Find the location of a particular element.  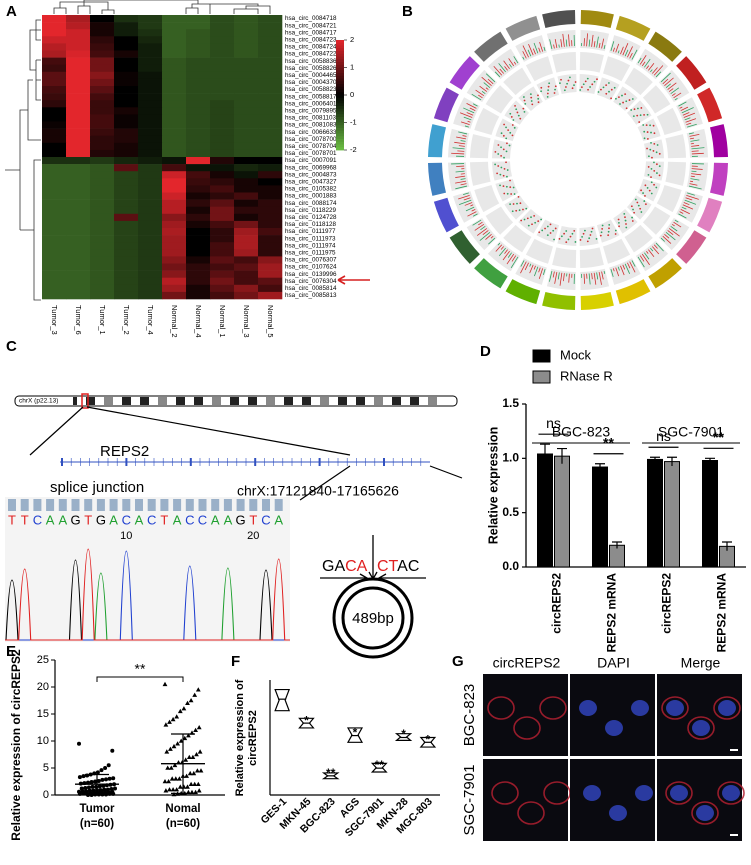

region-label: chrX (p22.13) is located at coordinates (38, 401).